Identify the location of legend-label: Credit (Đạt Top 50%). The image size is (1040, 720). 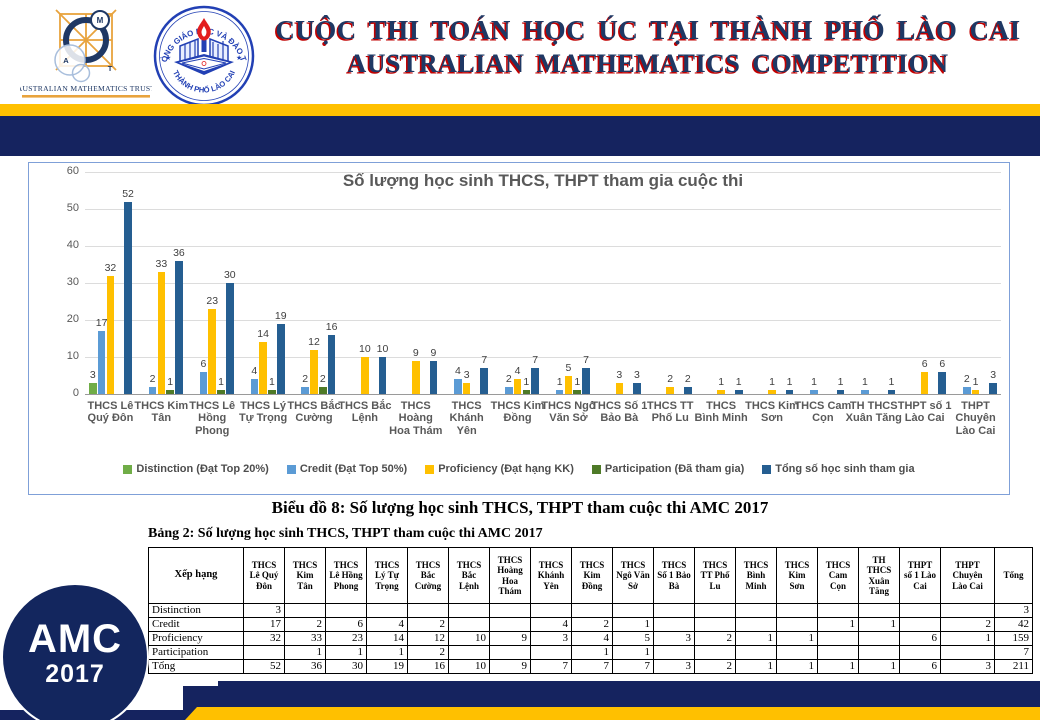
(353, 469).